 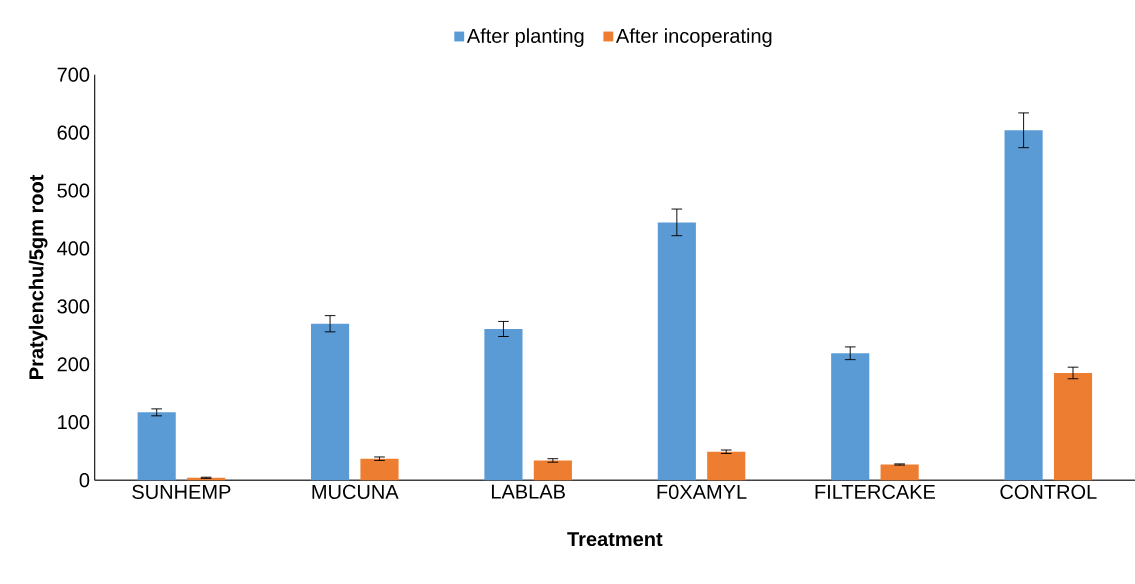 What do you see at coordinates (1048, 491) in the screenshot?
I see `x-tick-label: CONTROL` at bounding box center [1048, 491].